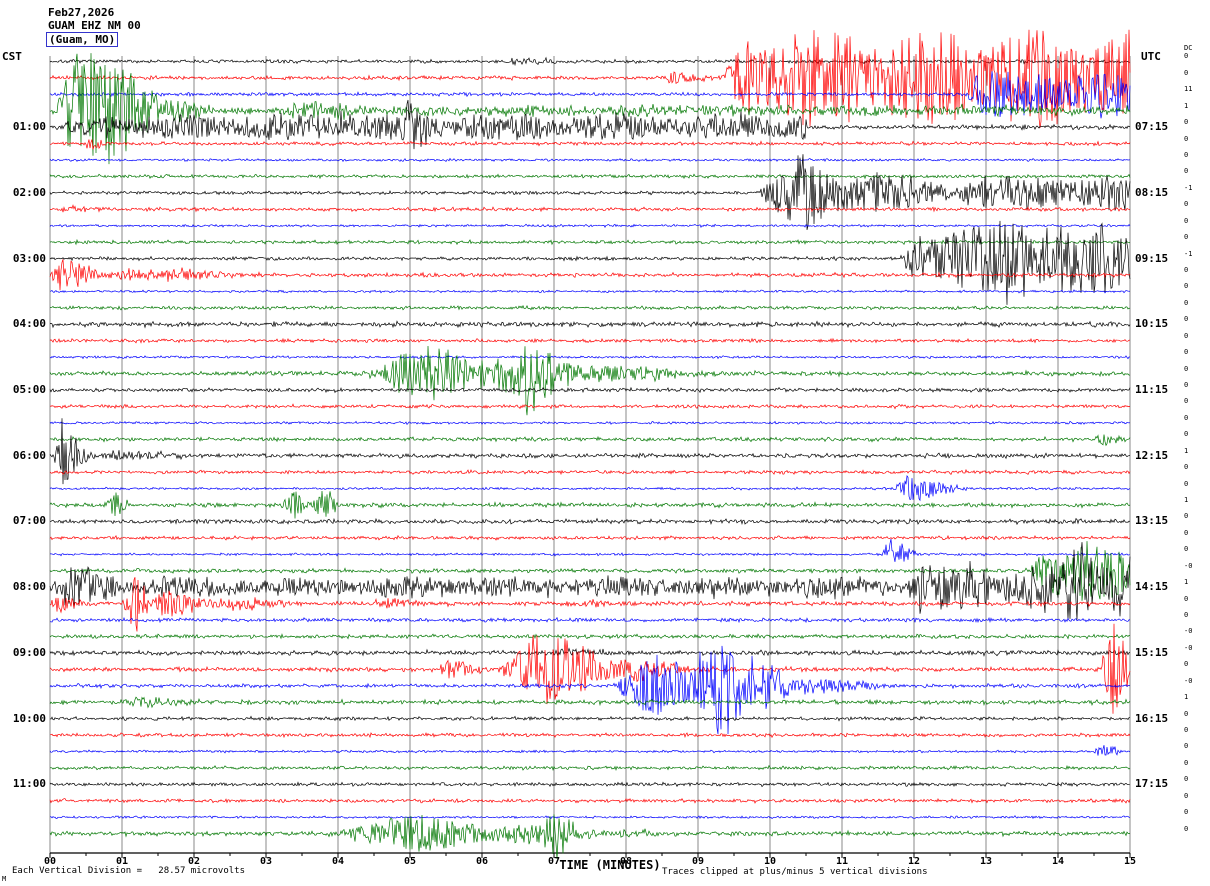 This screenshot has height=886, width=1210. I want to click on trace-01:45, so click(590, 176).